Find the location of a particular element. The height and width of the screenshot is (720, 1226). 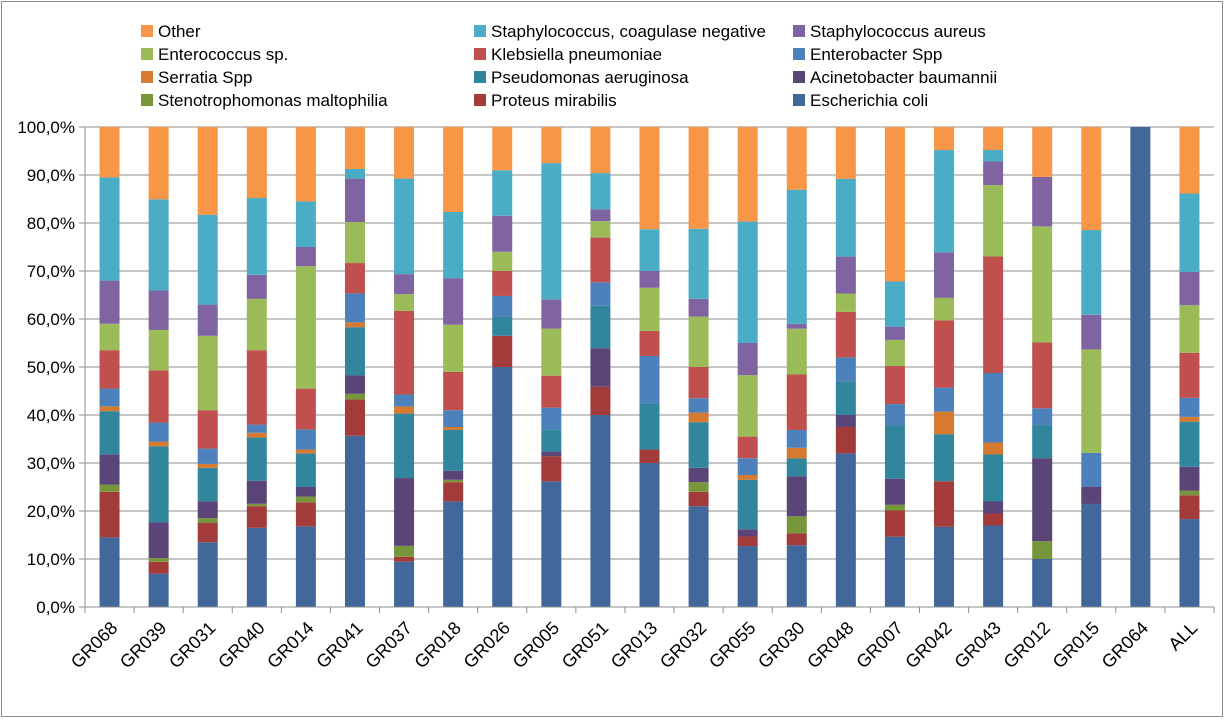

bar-segment-all-staphylococcus-coagulase-negative is located at coordinates (1189, 232).